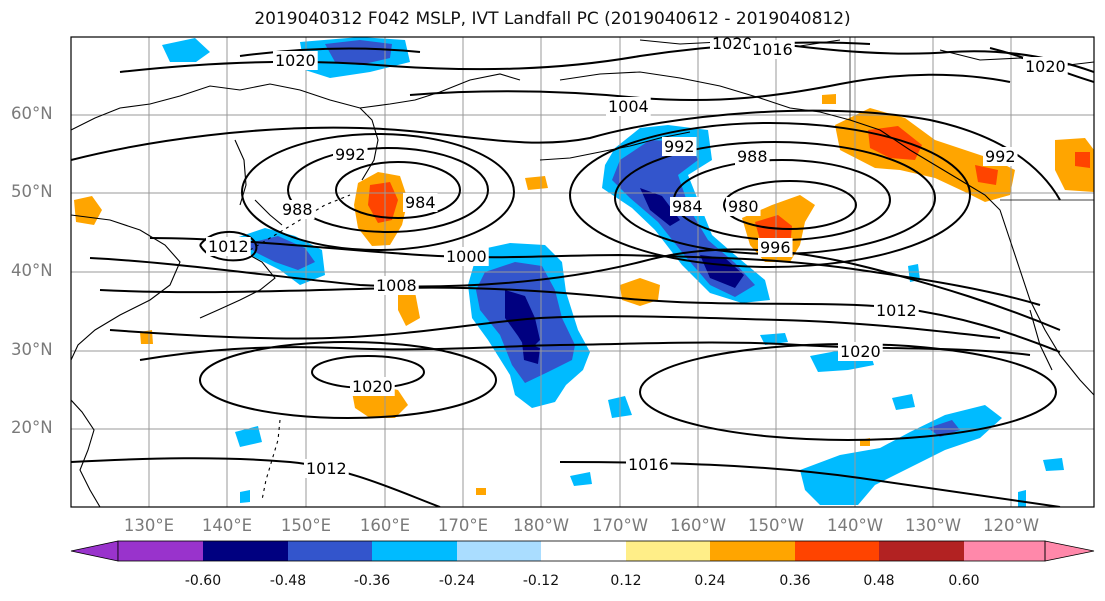 Image resolution: width=1105 pixels, height=601 pixels. I want to click on coast-alaska, so click(705, 96).